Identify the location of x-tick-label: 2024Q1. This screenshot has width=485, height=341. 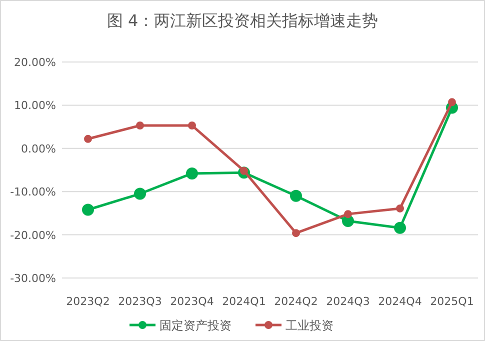
(244, 301).